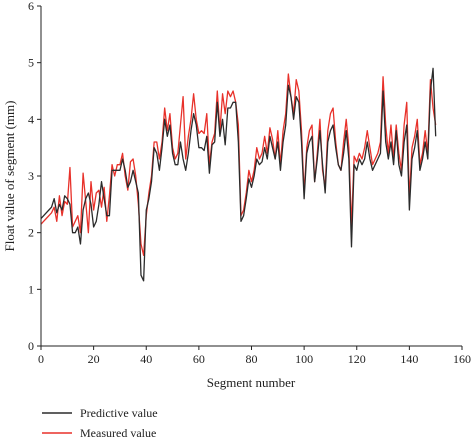 This screenshot has width=474, height=443. I want to click on x-tick-label: 100, so click(304, 359).